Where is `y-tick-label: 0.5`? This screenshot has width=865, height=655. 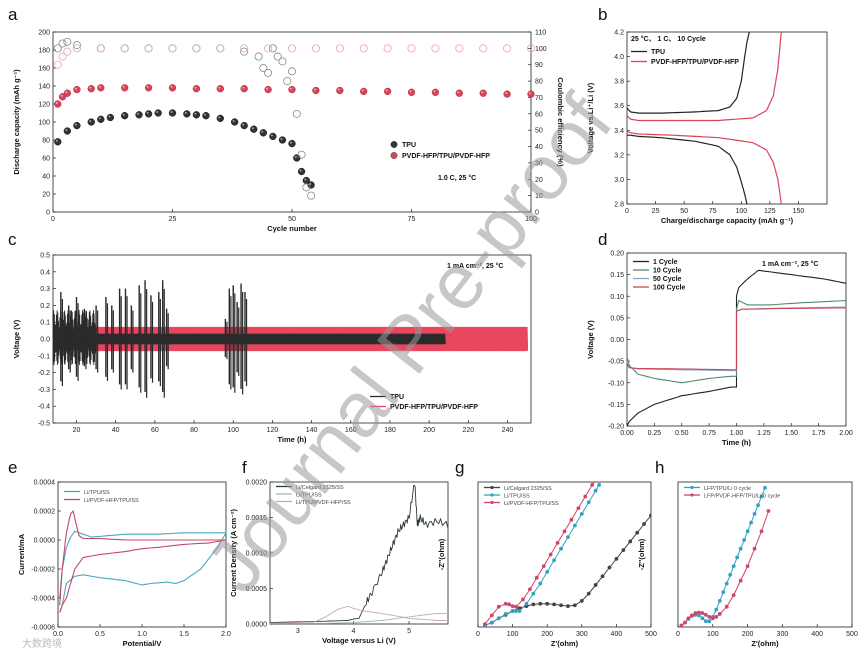
y-tick-label: 0.5 is located at coordinates (45, 256).